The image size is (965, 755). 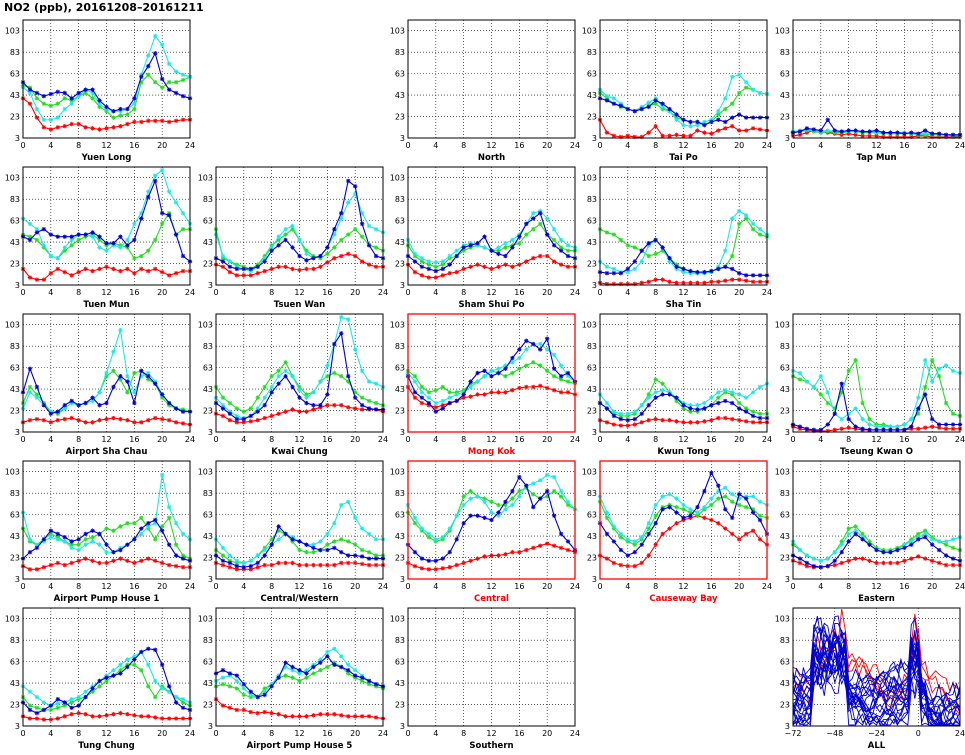 I want to click on series-line-green, so click(x=299, y=249).